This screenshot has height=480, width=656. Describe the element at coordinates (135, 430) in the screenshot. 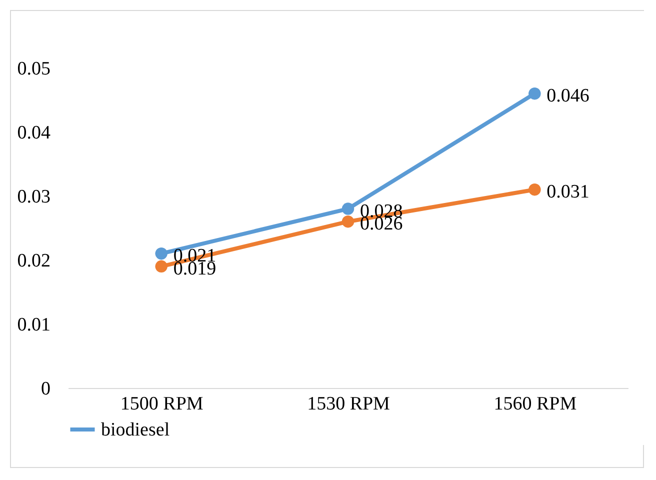

I see `legend-label: biodiesel` at that location.